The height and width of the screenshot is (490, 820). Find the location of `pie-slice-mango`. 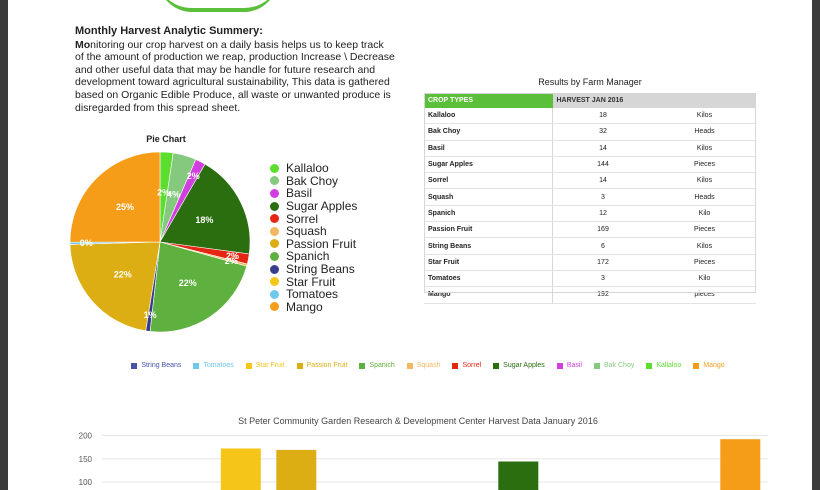

pie-slice-mango is located at coordinates (115, 197).